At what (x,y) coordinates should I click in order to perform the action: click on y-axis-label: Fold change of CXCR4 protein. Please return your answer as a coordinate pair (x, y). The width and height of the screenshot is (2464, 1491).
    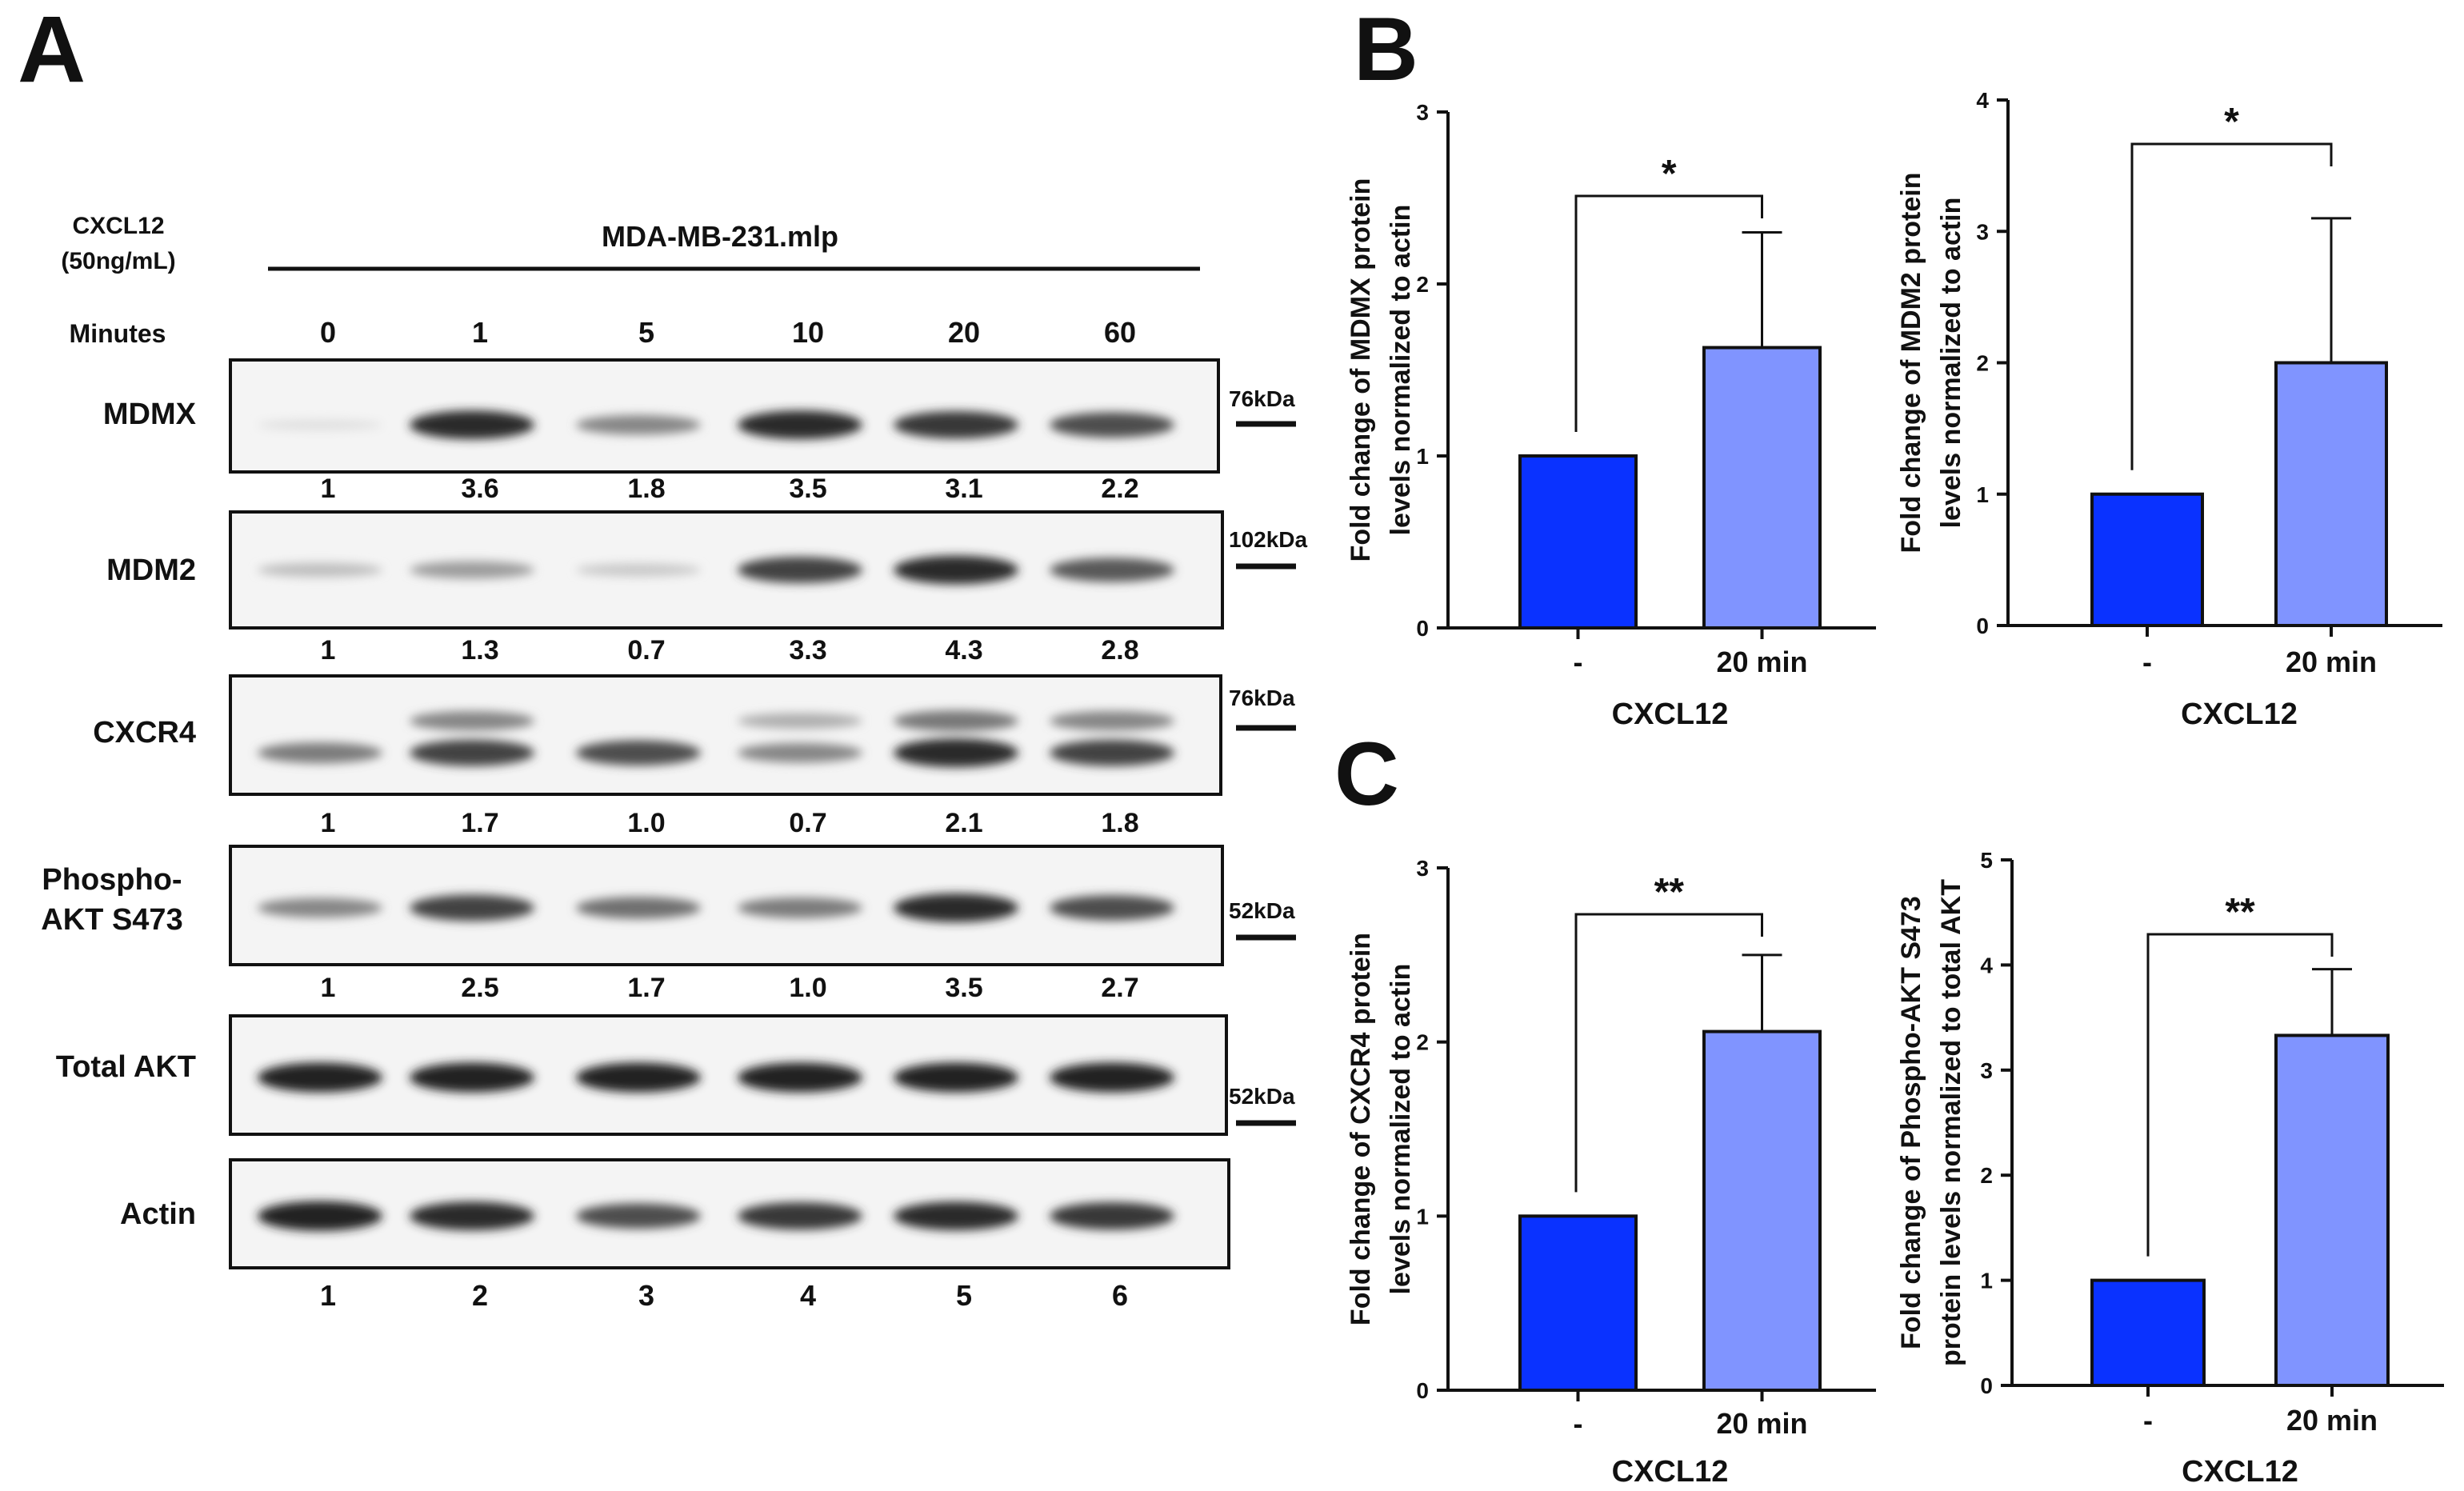
    Looking at the image, I should click on (1361, 1129).